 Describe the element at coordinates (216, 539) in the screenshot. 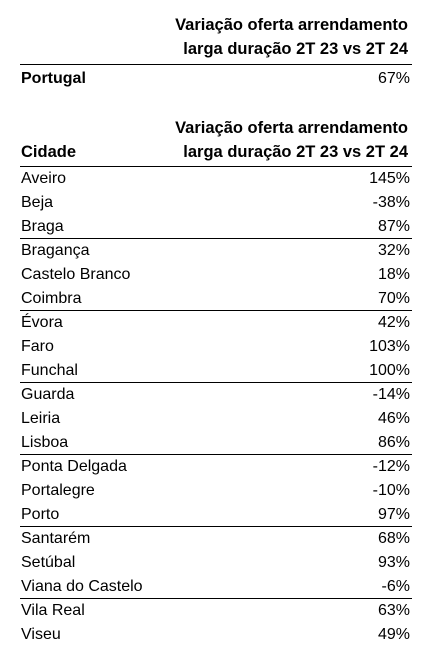

I see `table-row: Santarém 68%` at that location.